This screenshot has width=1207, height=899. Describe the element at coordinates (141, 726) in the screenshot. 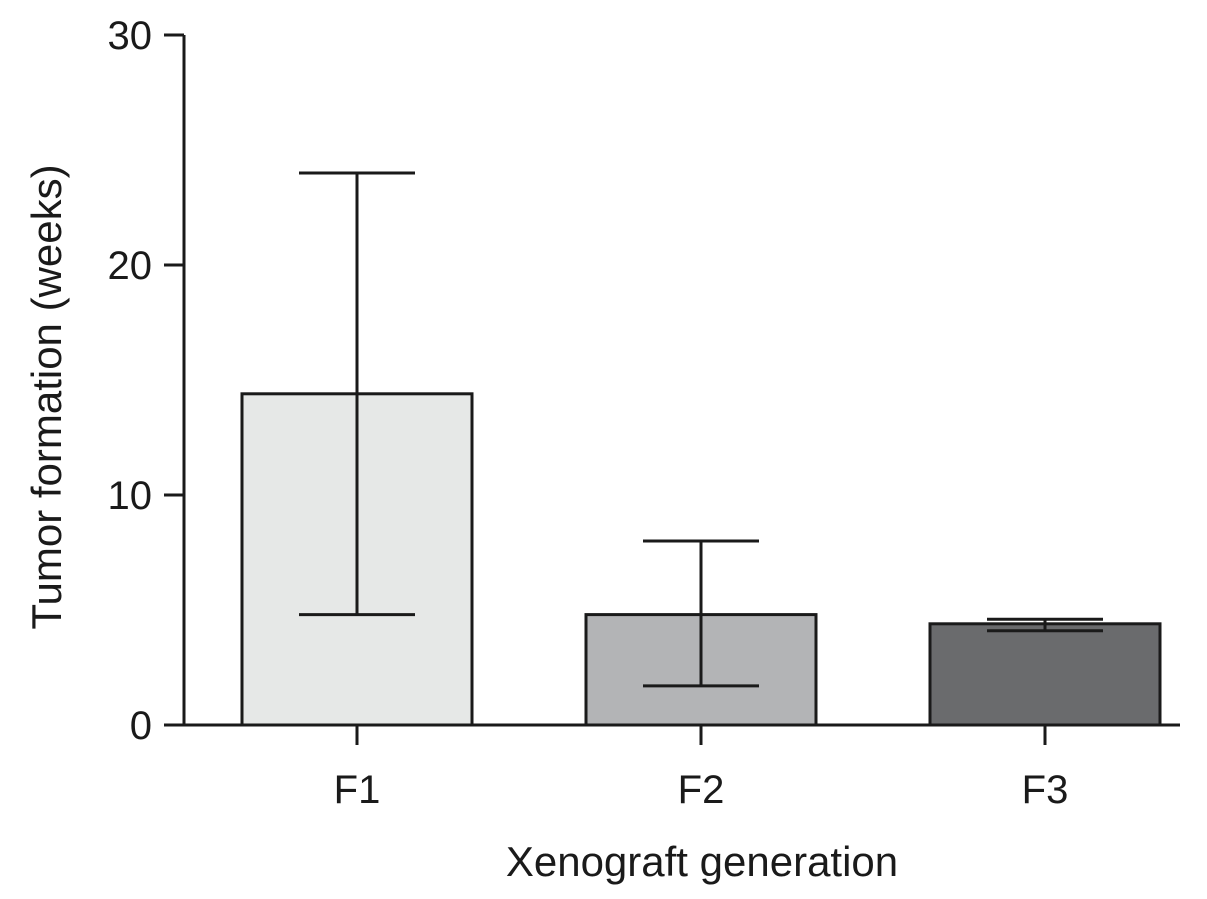

I see `y-tick-label-0: 0` at that location.